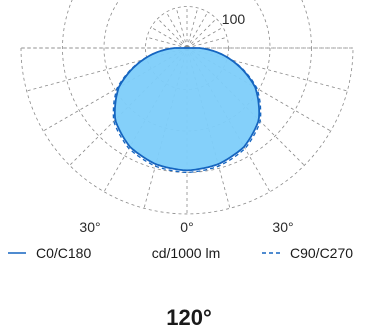 This screenshot has width=378, height=333. I want to click on unit-label: cd/1000 lm, so click(186, 253).